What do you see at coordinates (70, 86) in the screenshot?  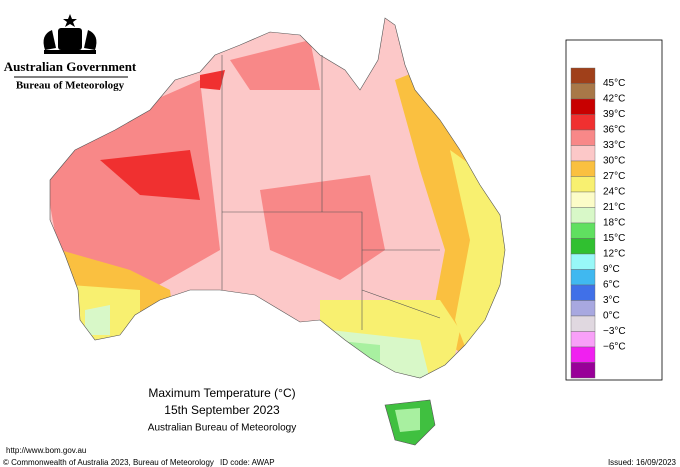 I see `bureau-name: Bureau of Meteorology` at bounding box center [70, 86].